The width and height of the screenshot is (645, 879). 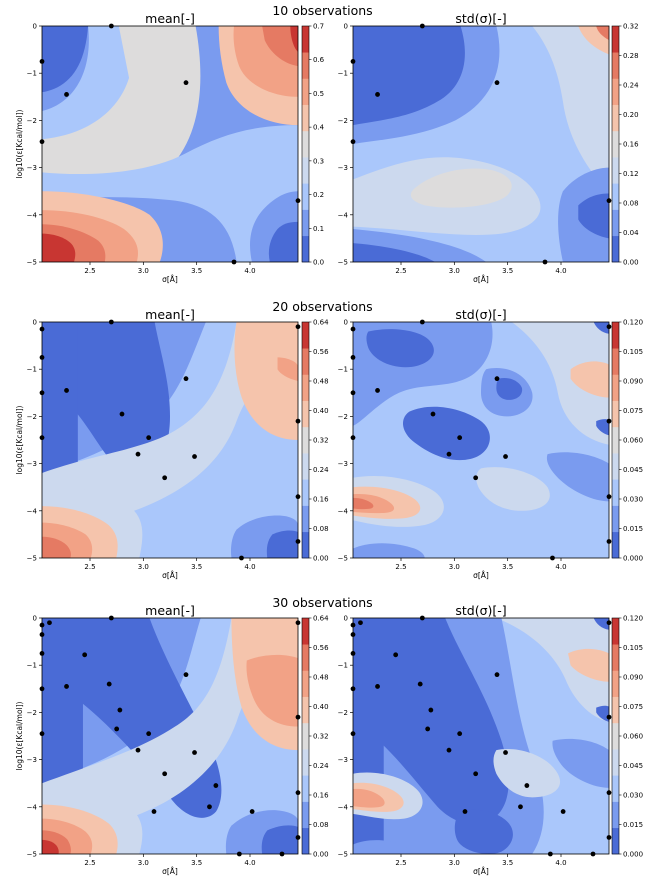 I want to click on colorbar: 0.00 0.08 0.16 0.24 0.32 0.40 0.48 0.56 0.64, so click(x=315, y=441).